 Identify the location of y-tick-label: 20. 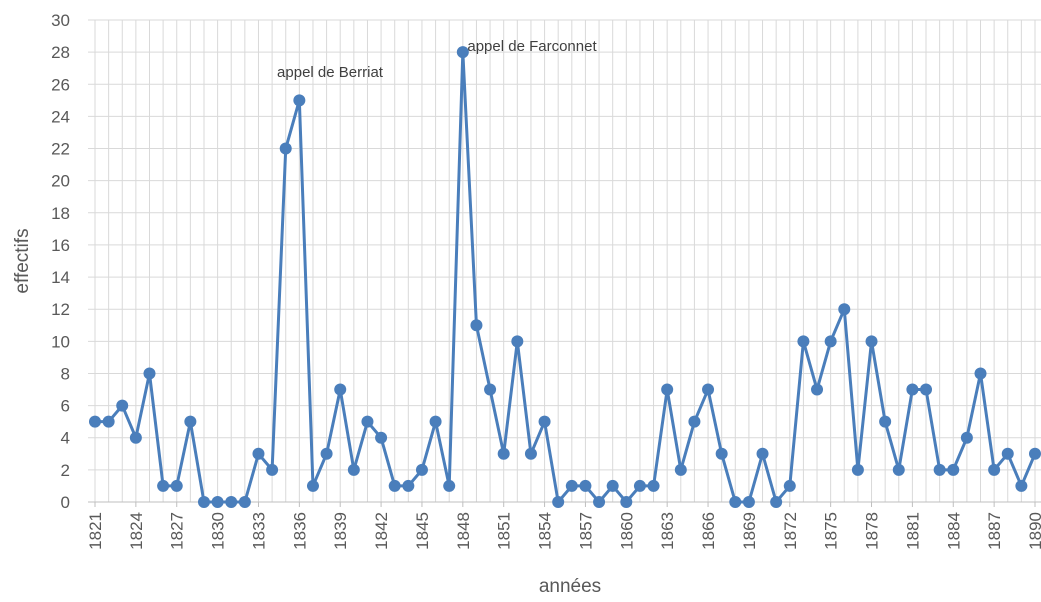
(60, 181).